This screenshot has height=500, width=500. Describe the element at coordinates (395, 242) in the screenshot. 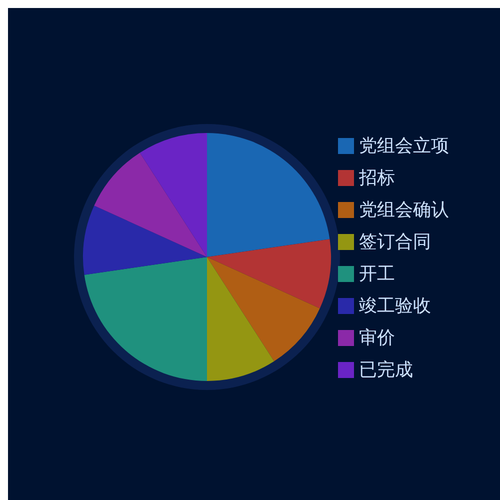

I see `legend-label: 签订合同` at that location.